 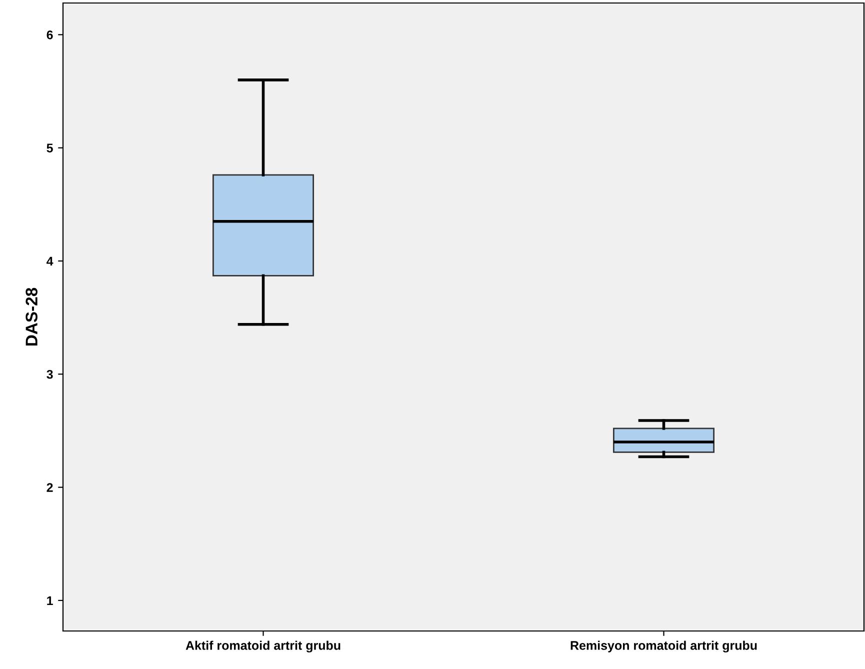 I want to click on y-axis-title: DAS-28, so click(x=32, y=317).